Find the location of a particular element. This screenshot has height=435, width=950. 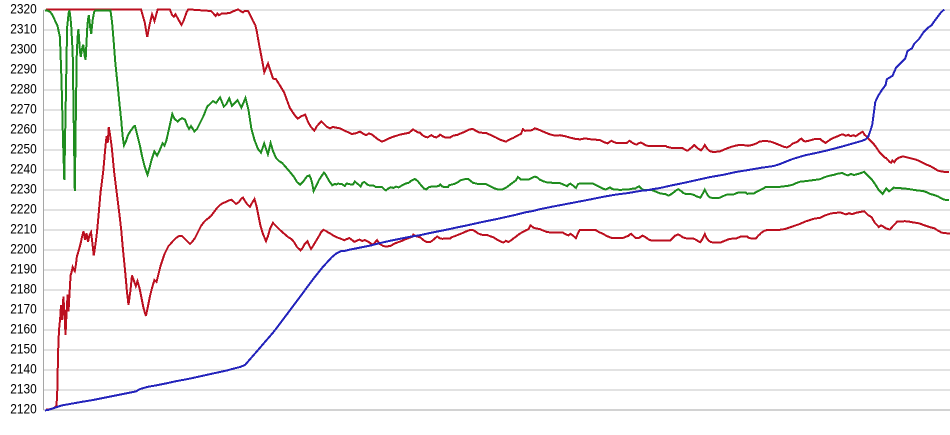

svg-text: 2180 is located at coordinates (23, 289).